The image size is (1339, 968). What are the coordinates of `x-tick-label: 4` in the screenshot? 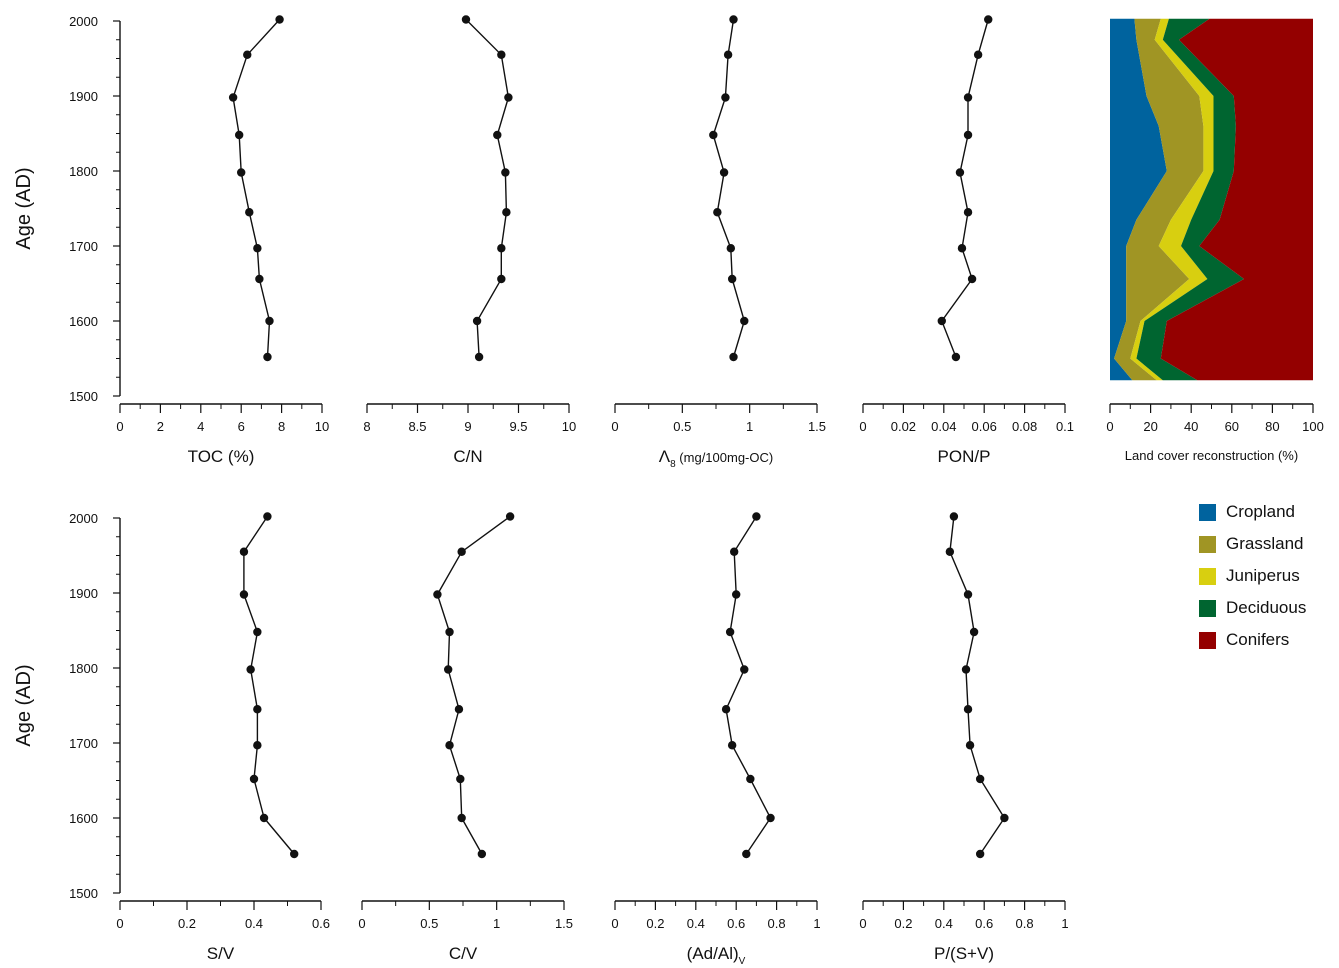 It's located at (200, 426).